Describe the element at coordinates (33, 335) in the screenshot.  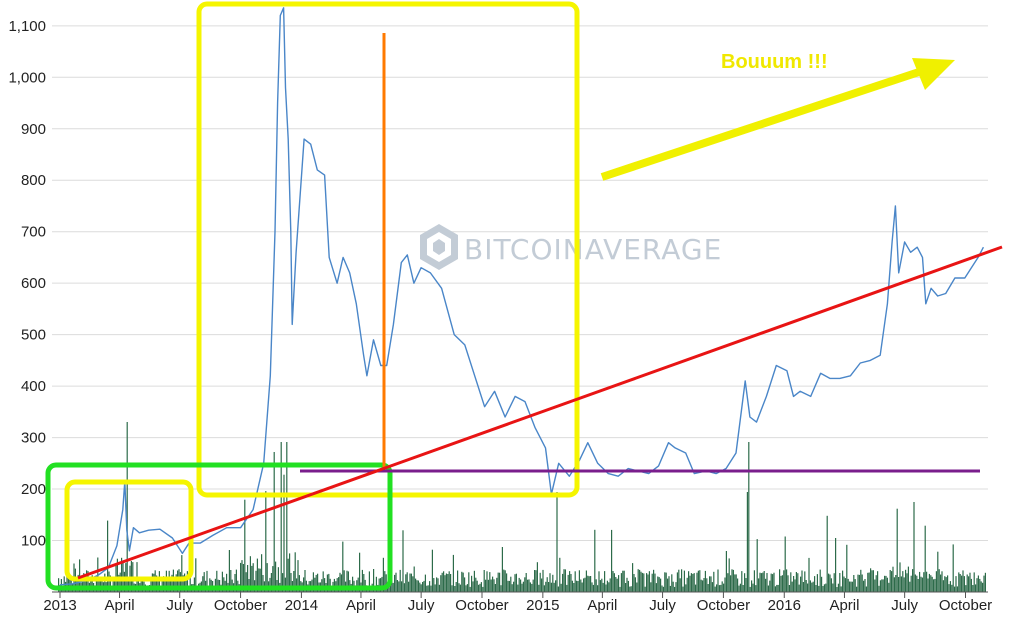
I see `y-tick-label: 500` at that location.